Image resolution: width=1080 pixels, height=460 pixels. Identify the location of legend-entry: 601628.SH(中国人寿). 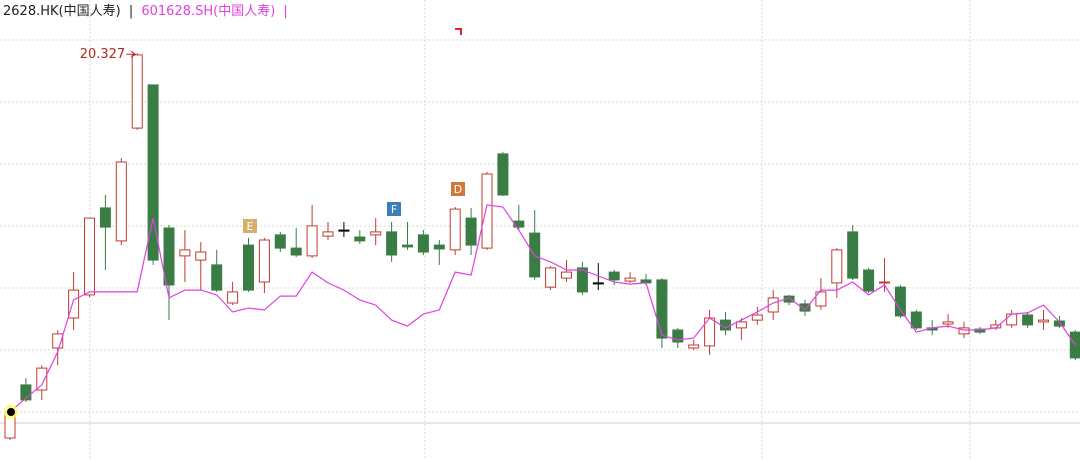
(208, 11).